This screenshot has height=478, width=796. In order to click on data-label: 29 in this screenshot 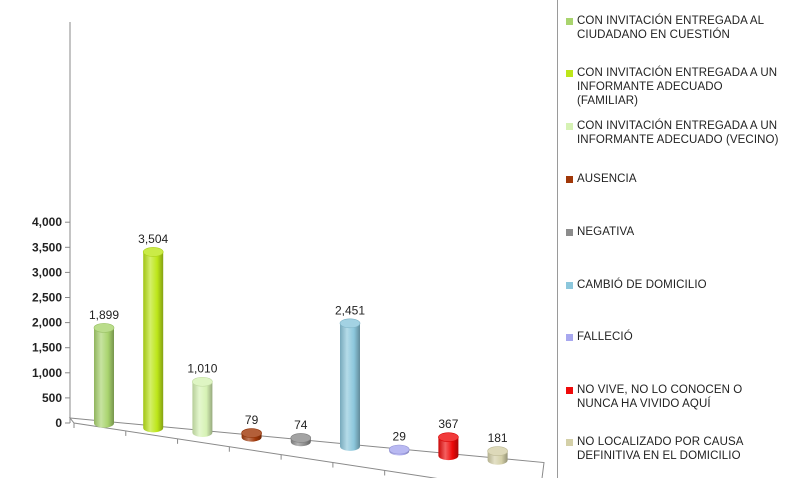, I will do `click(400, 436)`.